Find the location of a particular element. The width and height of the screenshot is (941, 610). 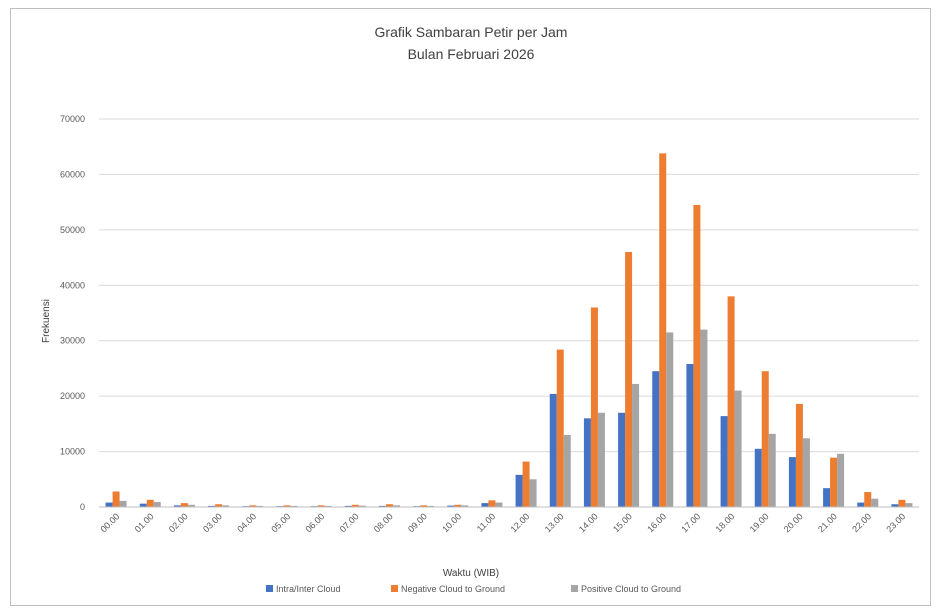

x-tick-label: 06.00 is located at coordinates (314, 522).